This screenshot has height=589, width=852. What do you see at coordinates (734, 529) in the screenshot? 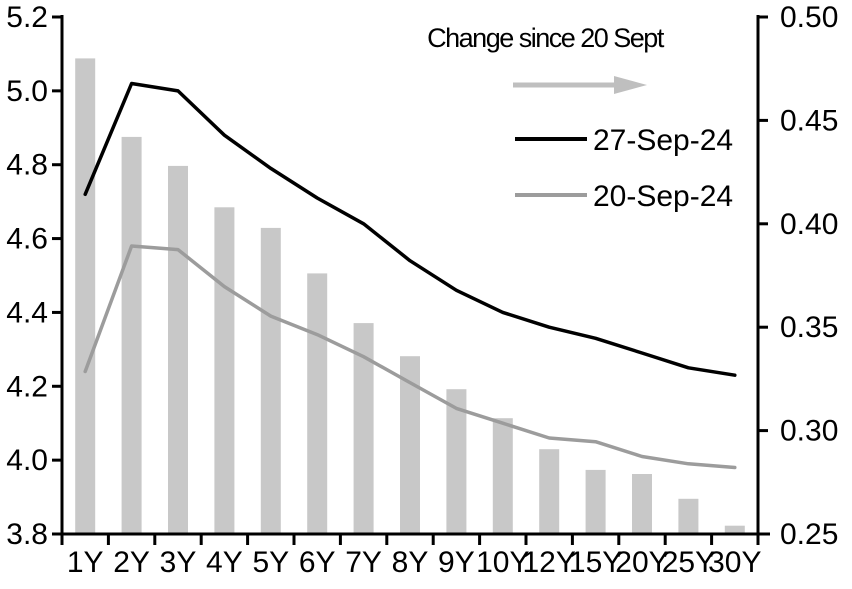
I see `bar-change-30Y` at bounding box center [734, 529].